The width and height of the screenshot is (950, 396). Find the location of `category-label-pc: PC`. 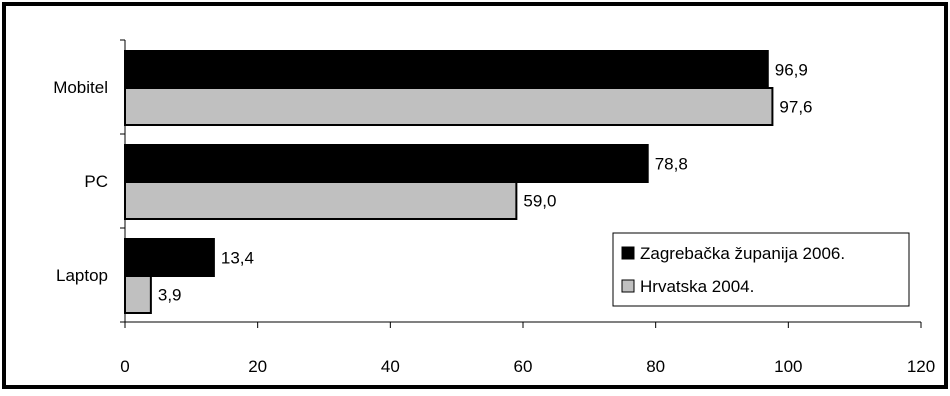

category-label-pc: PC is located at coordinates (96, 181).